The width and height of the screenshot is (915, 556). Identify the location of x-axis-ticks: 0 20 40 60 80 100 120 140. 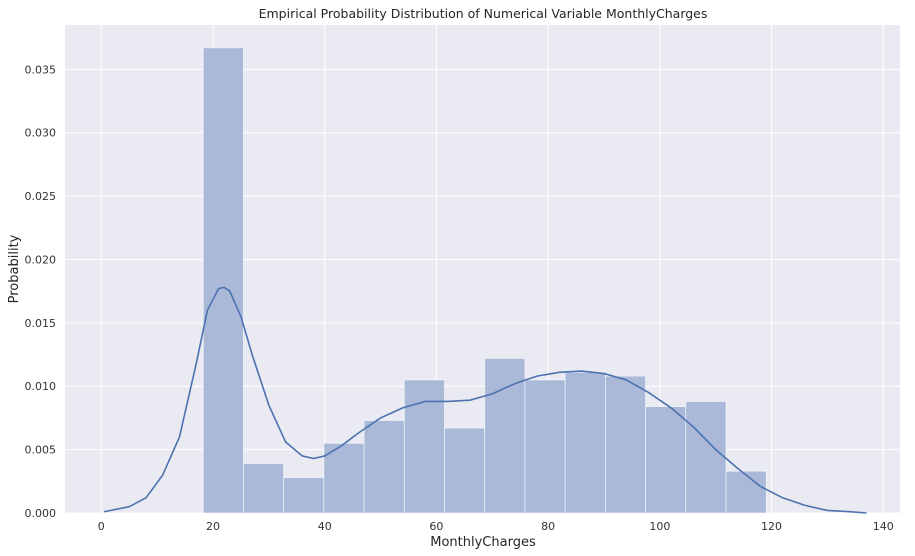
(496, 526).